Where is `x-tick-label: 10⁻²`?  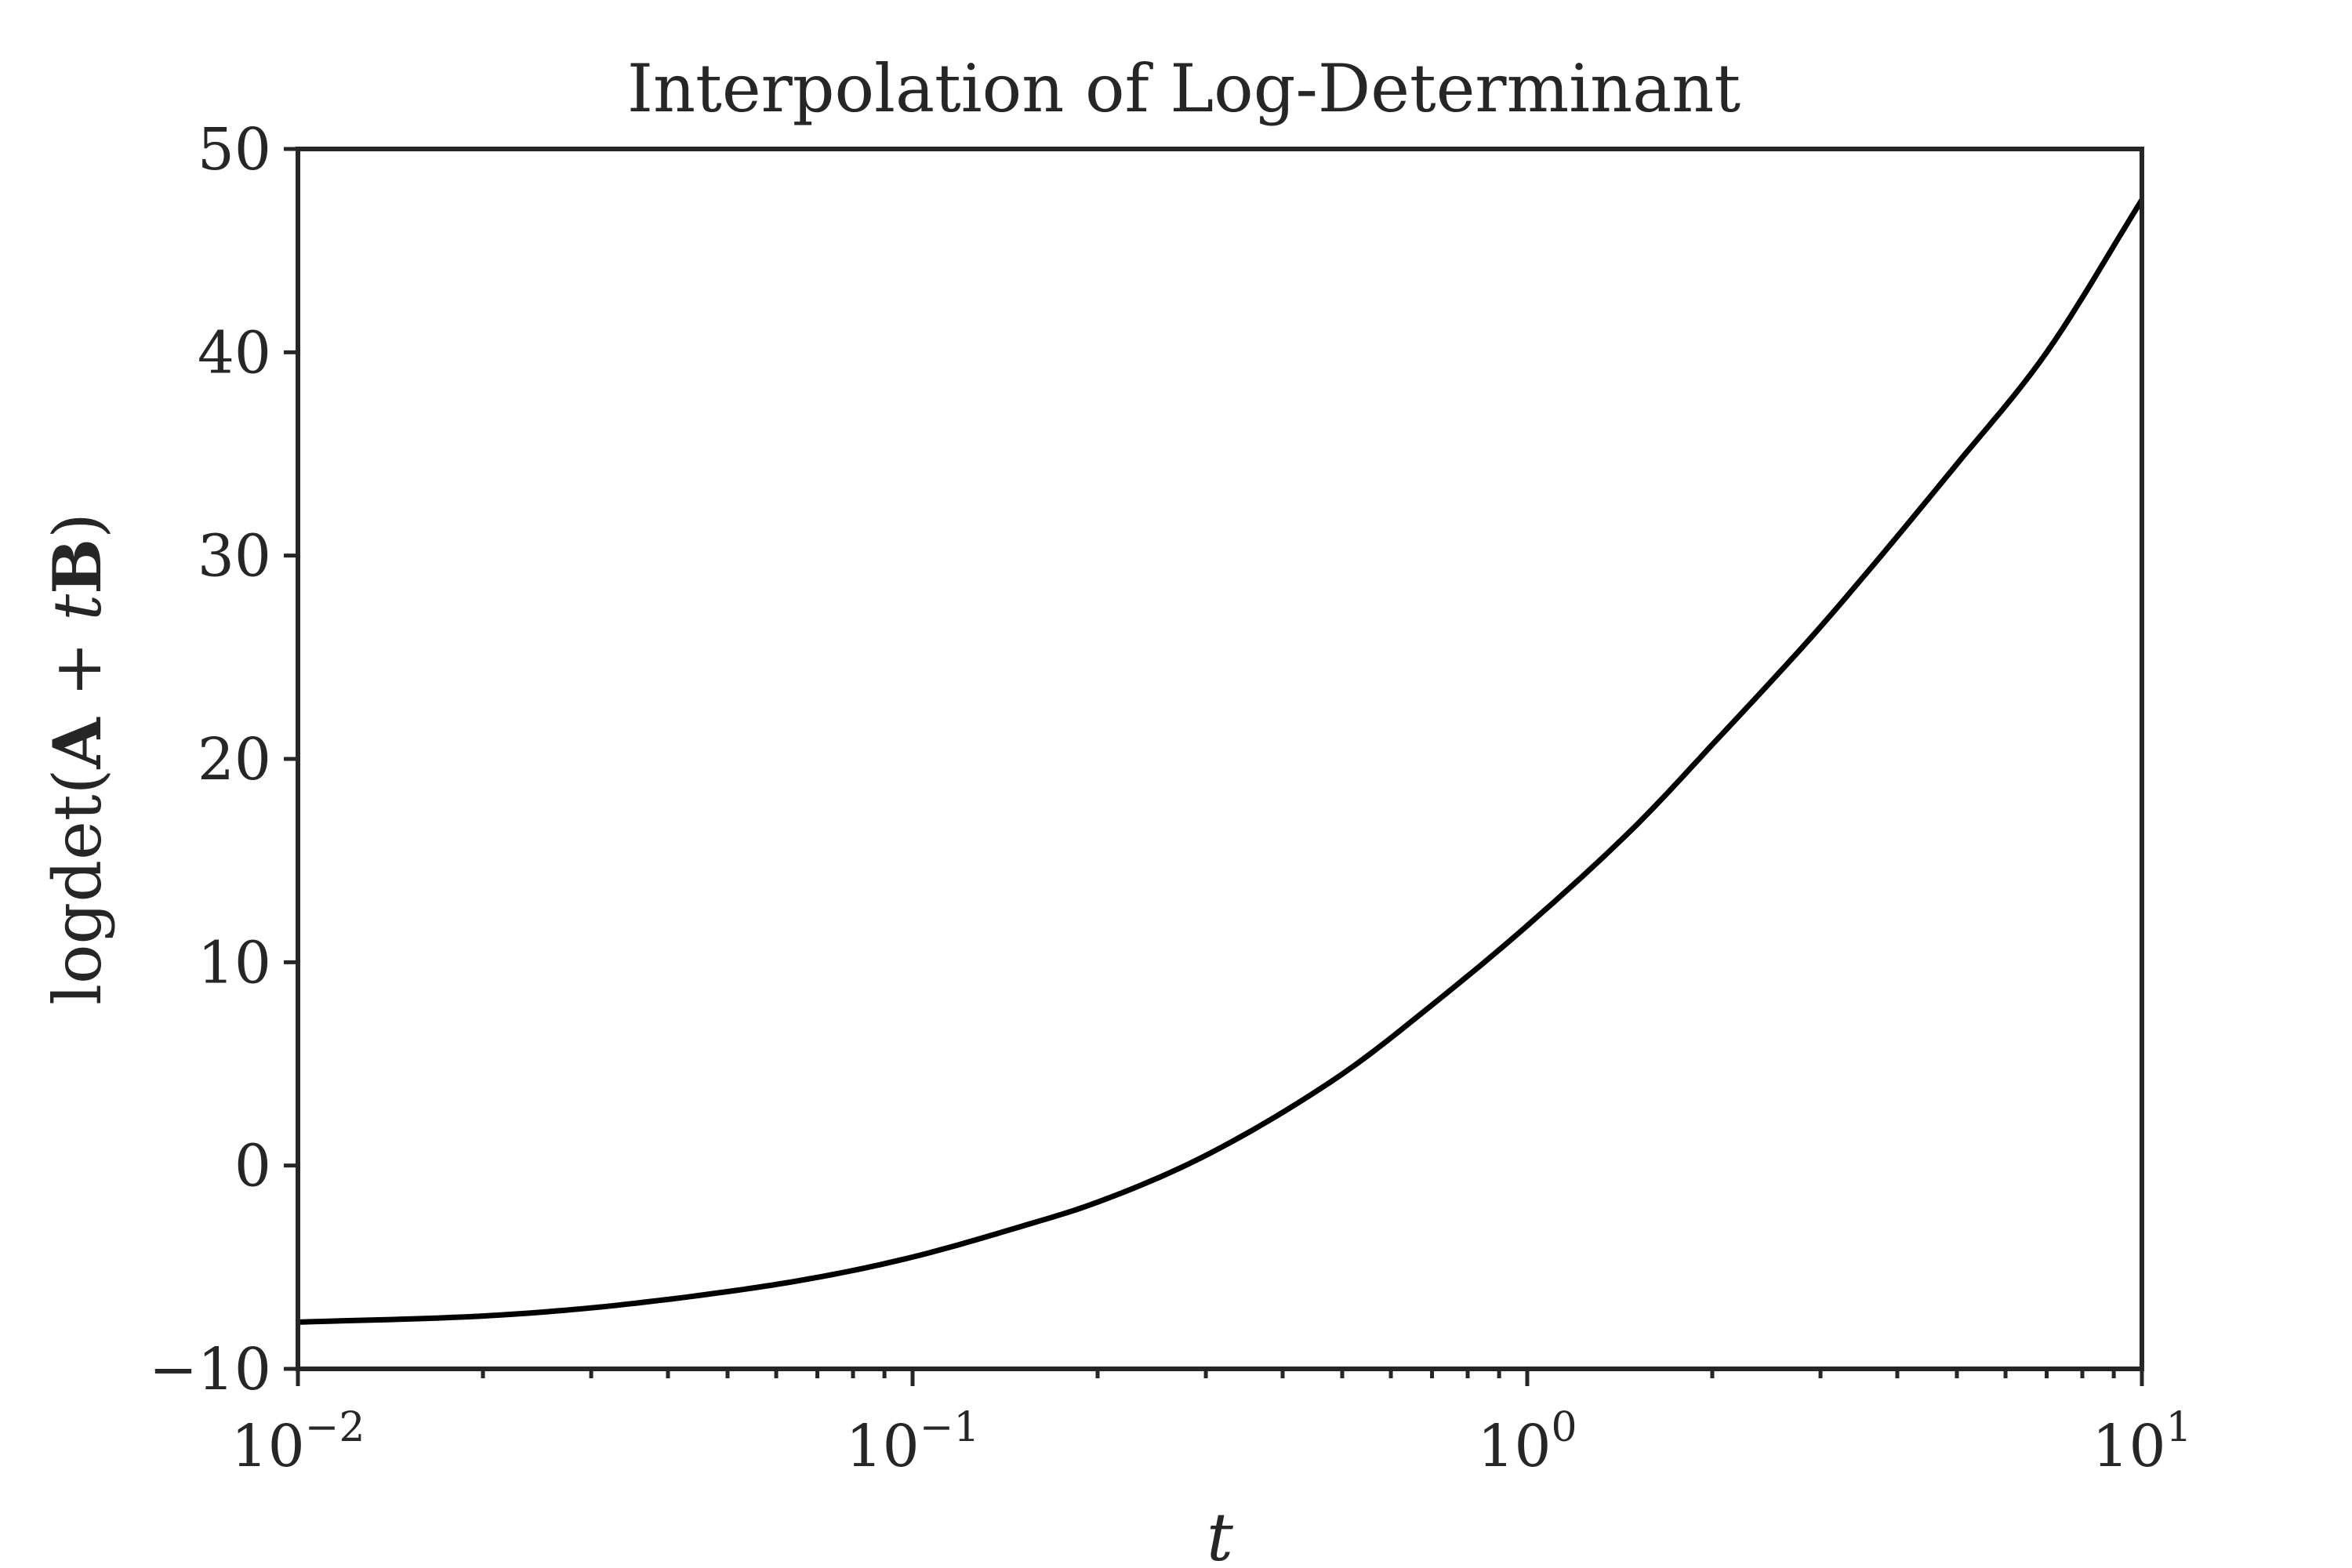 x-tick-label: 10⁻² is located at coordinates (298, 1442).